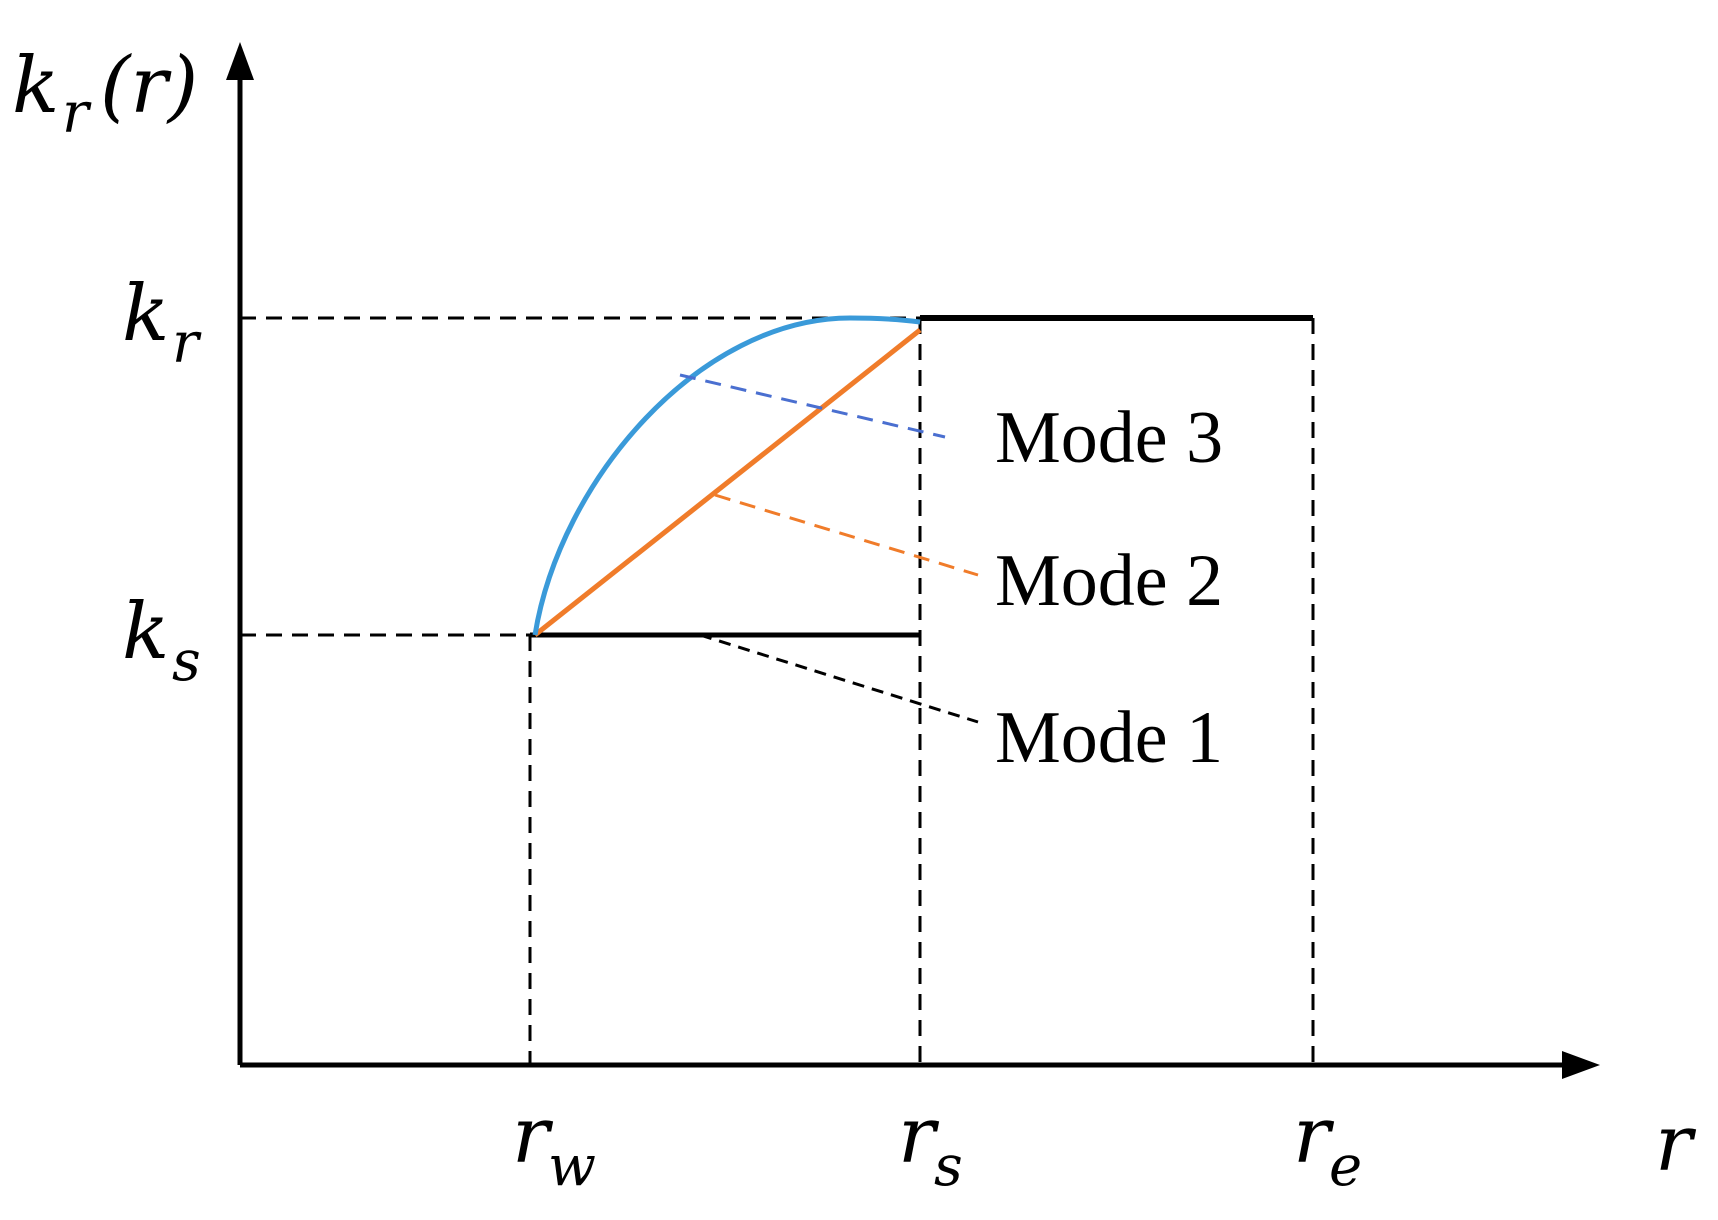 The width and height of the screenshot is (1718, 1220). What do you see at coordinates (572, 1166) in the screenshot?
I see `svg-text: w` at bounding box center [572, 1166].